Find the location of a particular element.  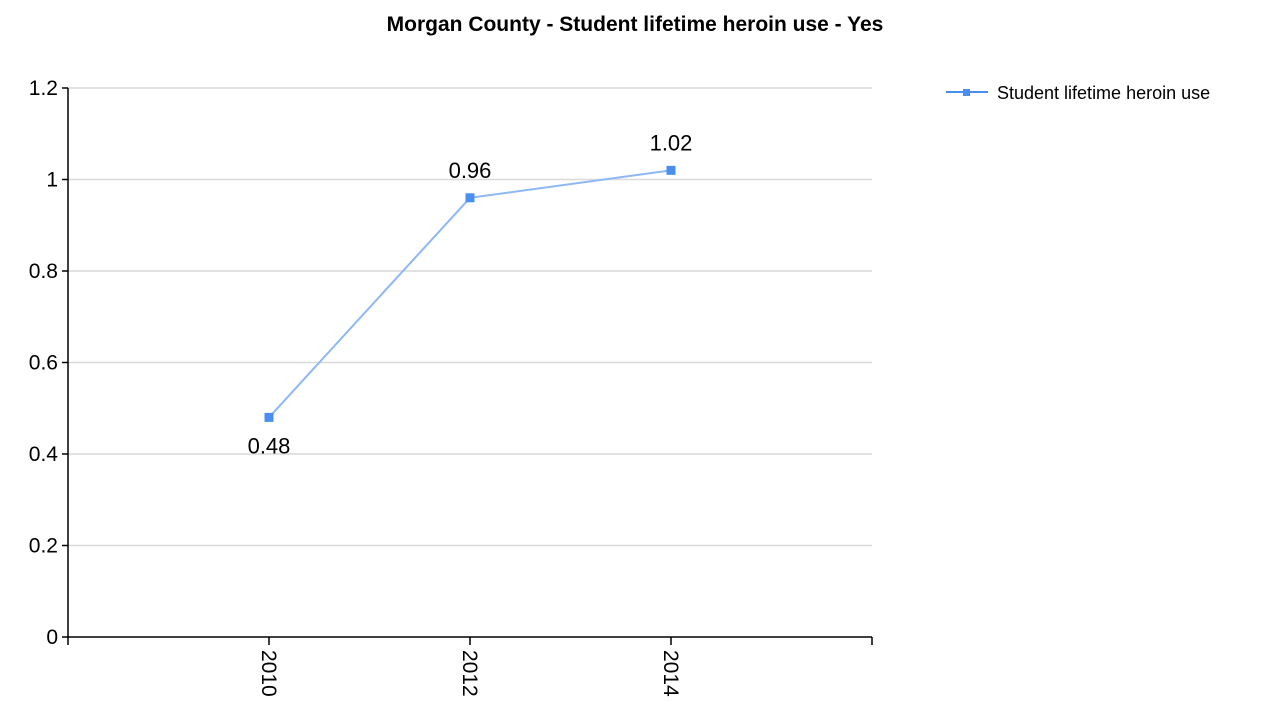

x-tick-label: 2014 is located at coordinates (670, 673).